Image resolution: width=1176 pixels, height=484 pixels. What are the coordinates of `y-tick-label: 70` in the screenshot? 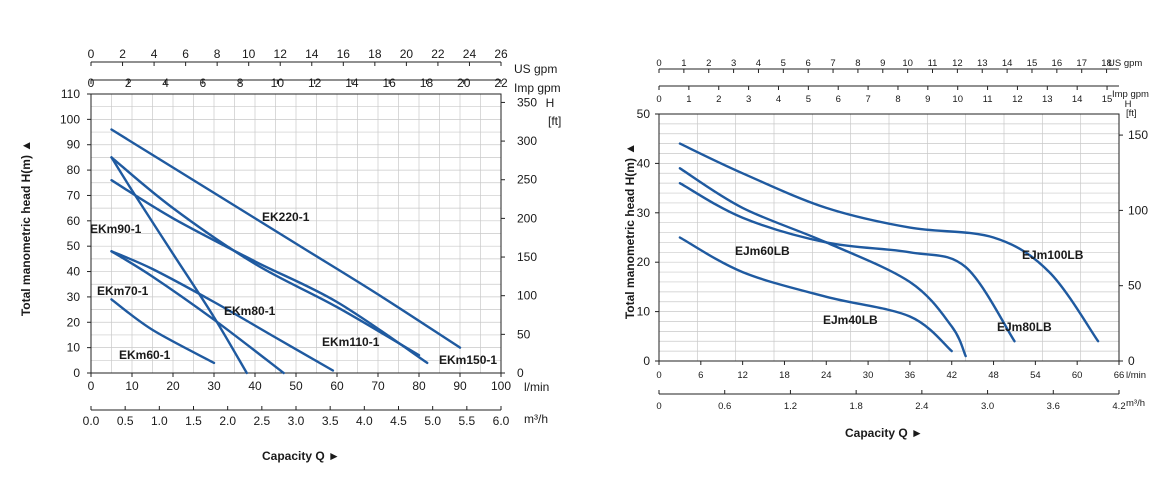 It's located at (74, 195).